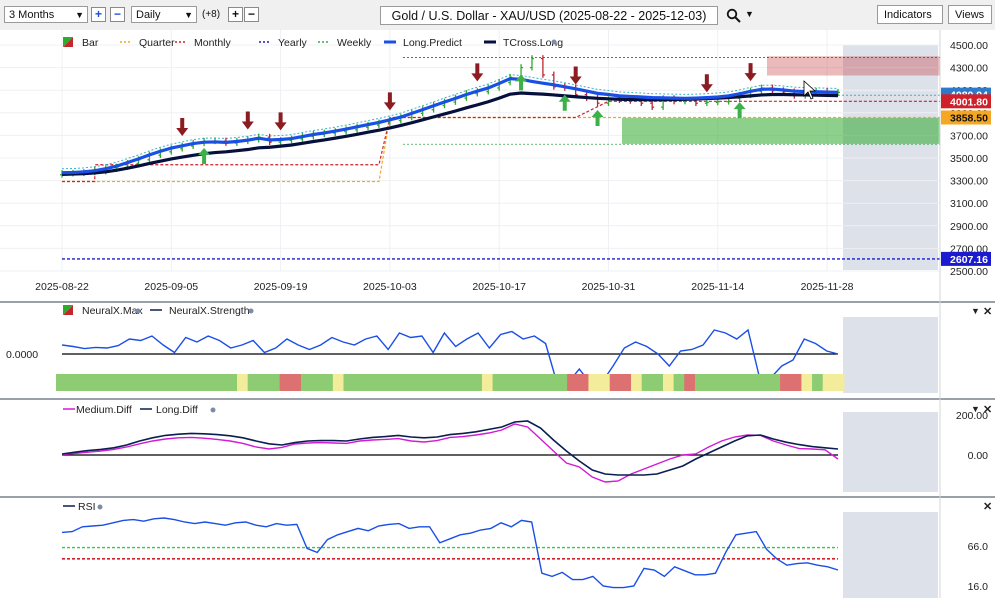  What do you see at coordinates (213, 43) in the screenshot?
I see `legend-label: Monthly` at bounding box center [213, 43].